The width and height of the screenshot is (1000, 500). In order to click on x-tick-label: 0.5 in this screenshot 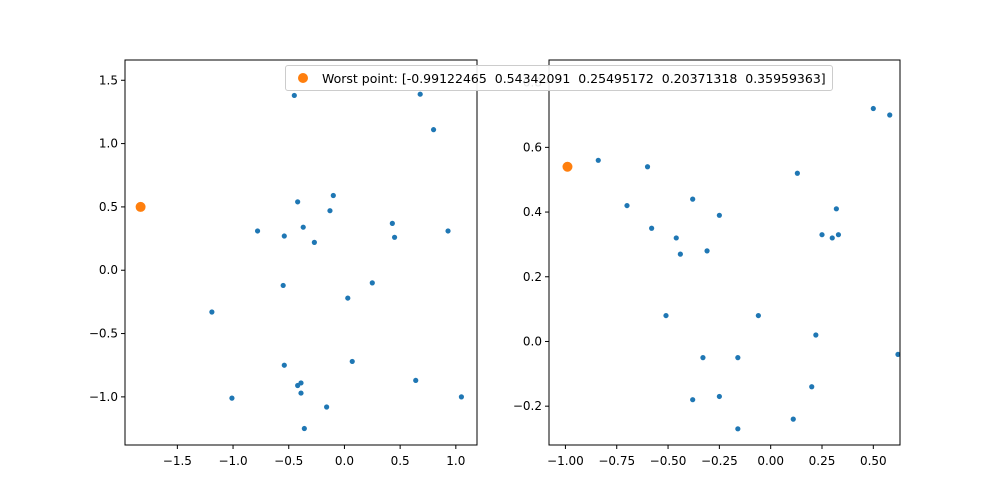, I will do `click(400, 461)`.